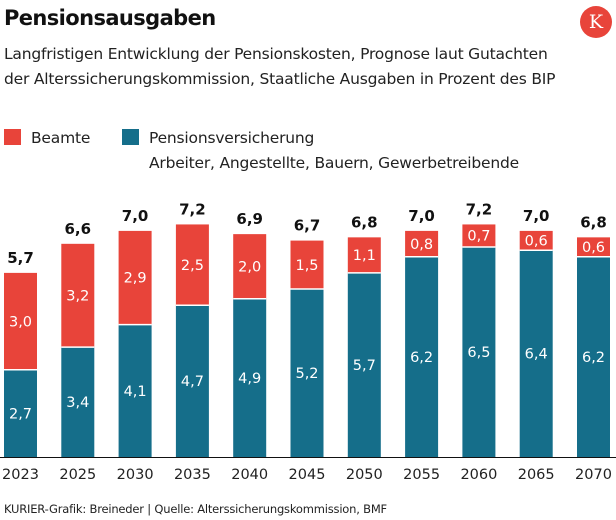  Describe the element at coordinates (249, 475) in the screenshot. I see `x-tick-label-2040: 2040` at that location.